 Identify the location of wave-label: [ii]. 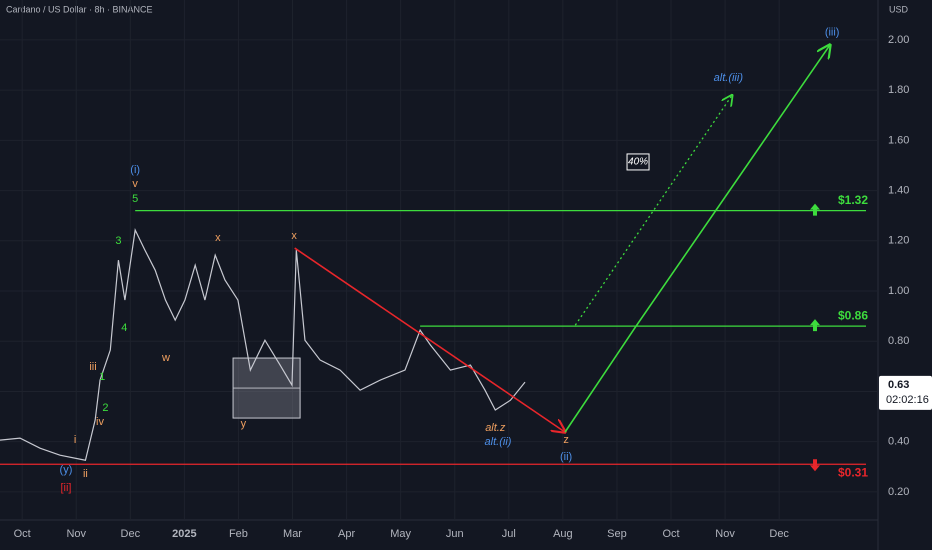
(65, 488).